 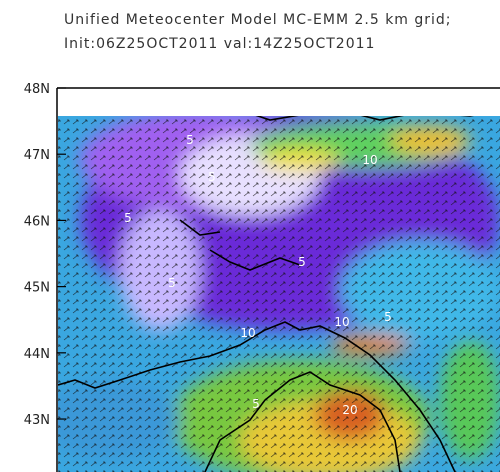 What do you see at coordinates (37, 89) in the screenshot?
I see `lat-tick-label: 48N` at bounding box center [37, 89].